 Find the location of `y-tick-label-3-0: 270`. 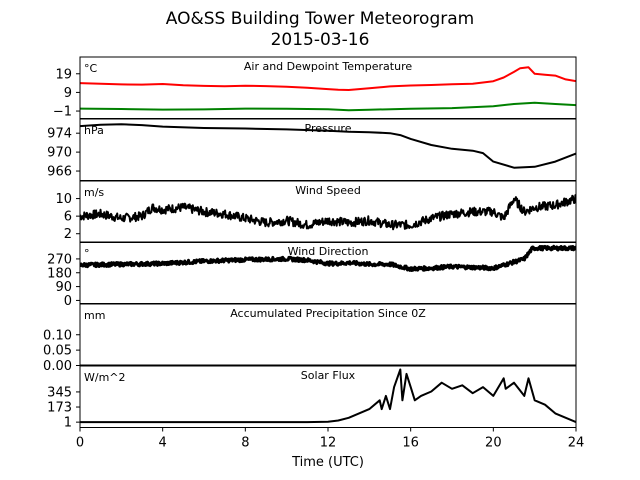

y-tick-label-3-0: 270 is located at coordinates (59, 259).